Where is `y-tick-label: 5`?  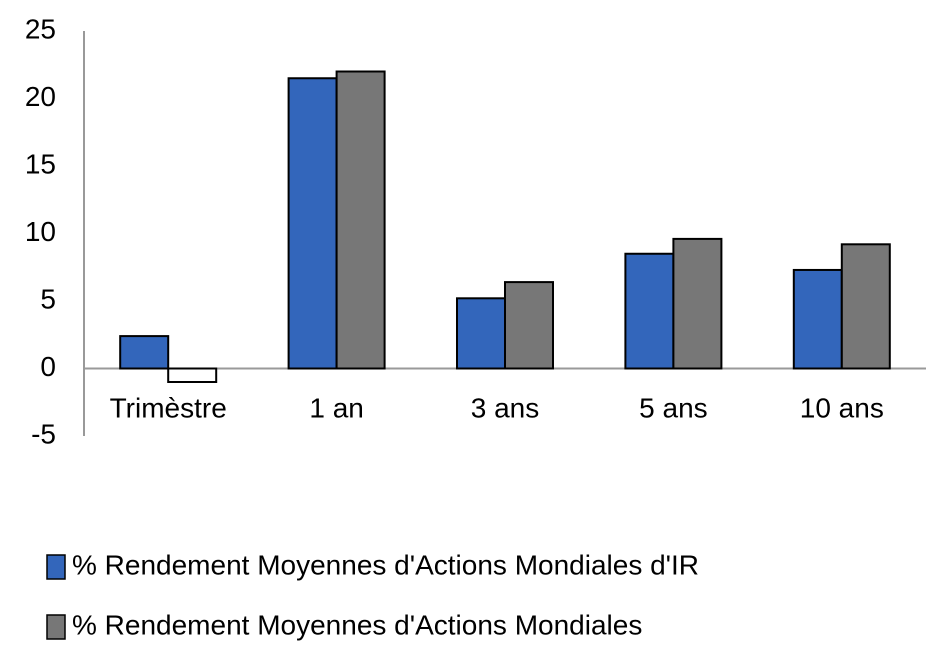 y-tick-label: 5 is located at coordinates (48, 298).